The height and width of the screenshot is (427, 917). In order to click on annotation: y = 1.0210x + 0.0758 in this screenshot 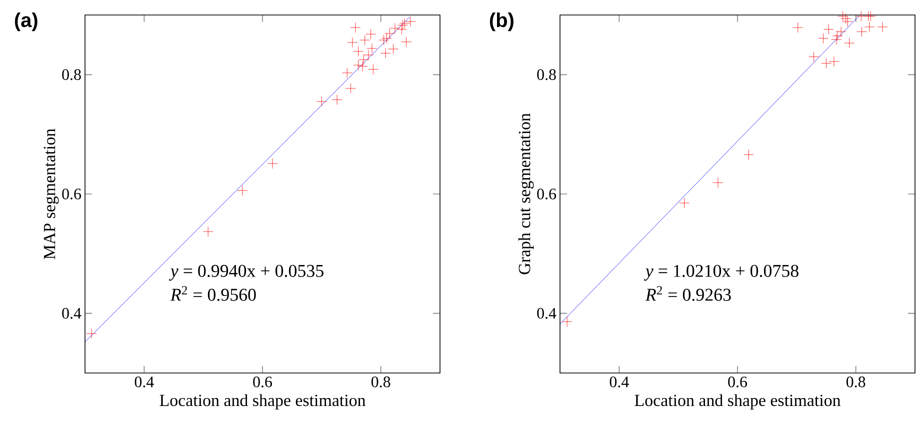, I will do `click(721, 272)`.